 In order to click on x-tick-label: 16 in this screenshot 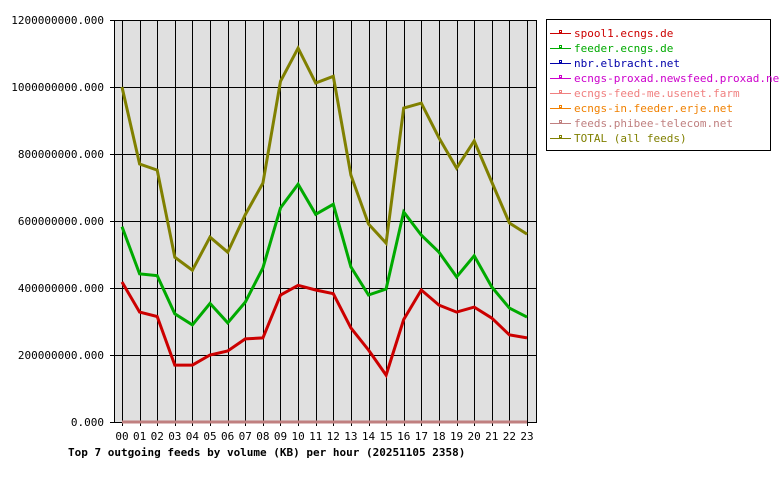, I will do `click(403, 436)`.